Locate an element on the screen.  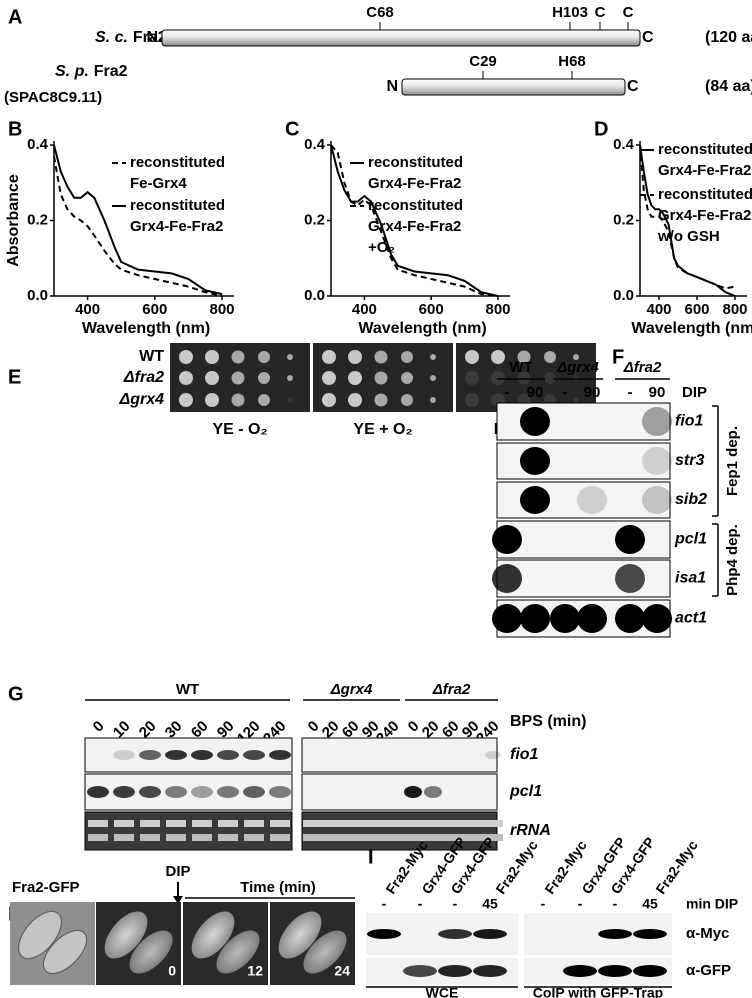
y-axis-label: Absorbance is located at coordinates (13, 220).